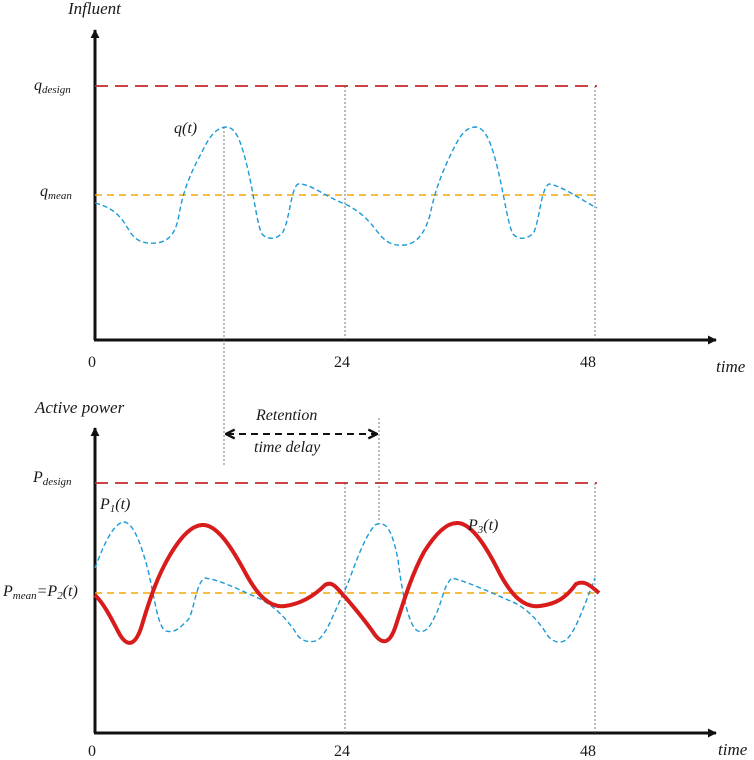 This screenshot has width=754, height=760. I want to click on bottom-tick-24: 24, so click(342, 751).